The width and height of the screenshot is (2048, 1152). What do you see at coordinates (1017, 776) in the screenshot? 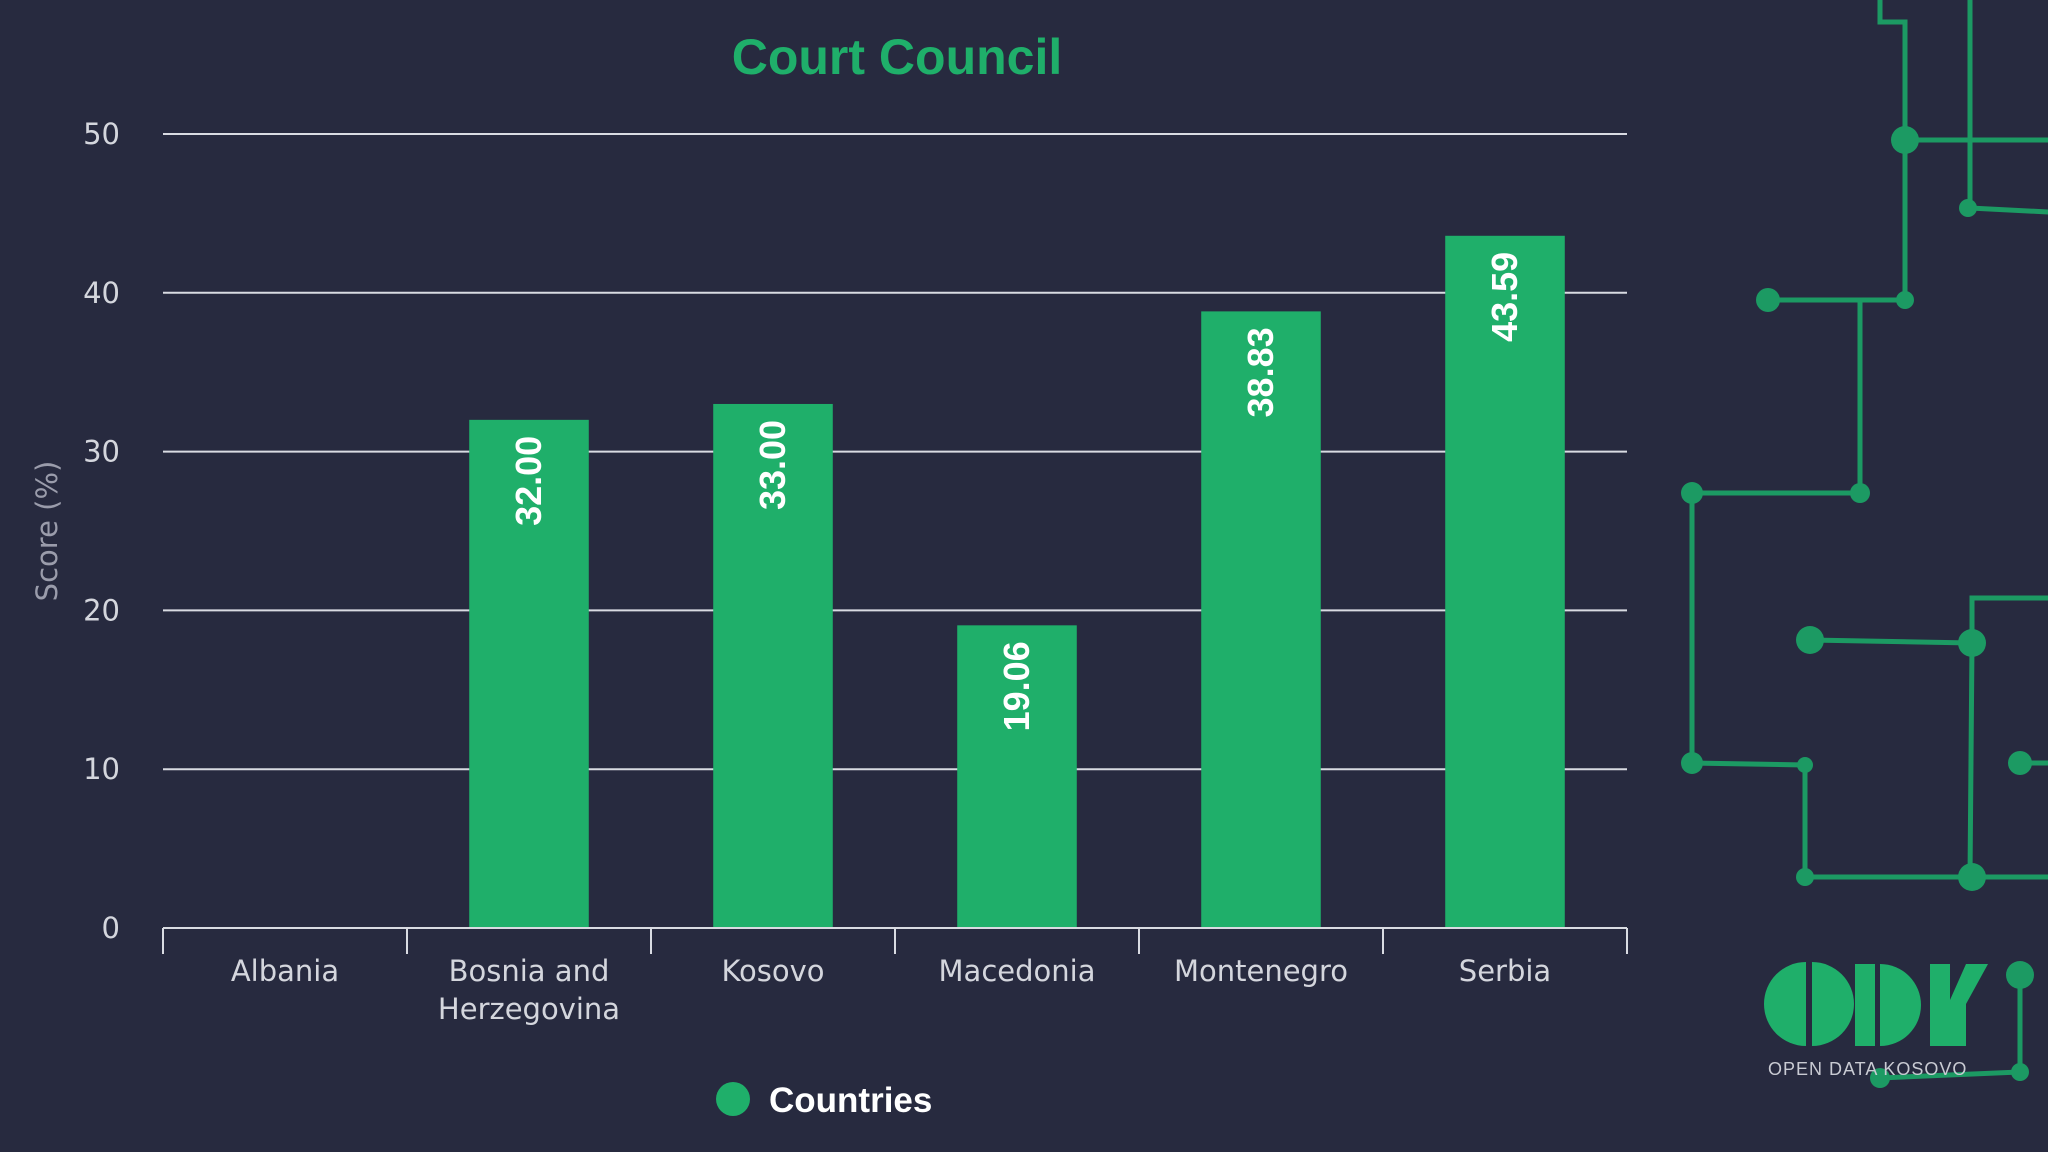
I see `bar-macedonia` at bounding box center [1017, 776].